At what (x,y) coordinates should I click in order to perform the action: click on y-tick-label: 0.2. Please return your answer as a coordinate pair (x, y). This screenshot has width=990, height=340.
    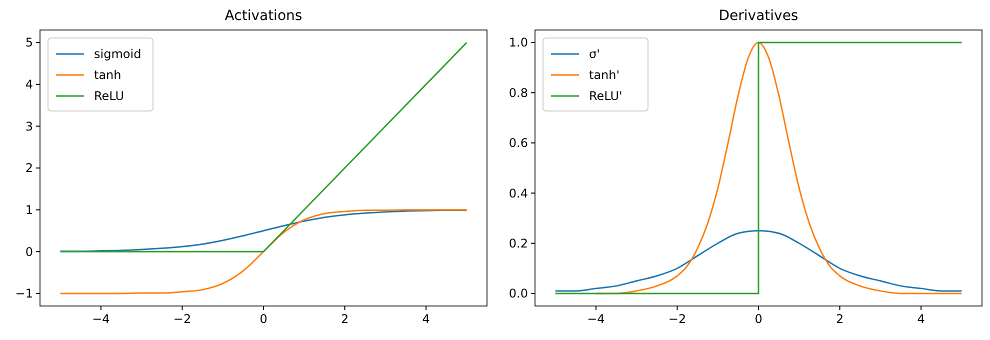
    Looking at the image, I should click on (518, 243).